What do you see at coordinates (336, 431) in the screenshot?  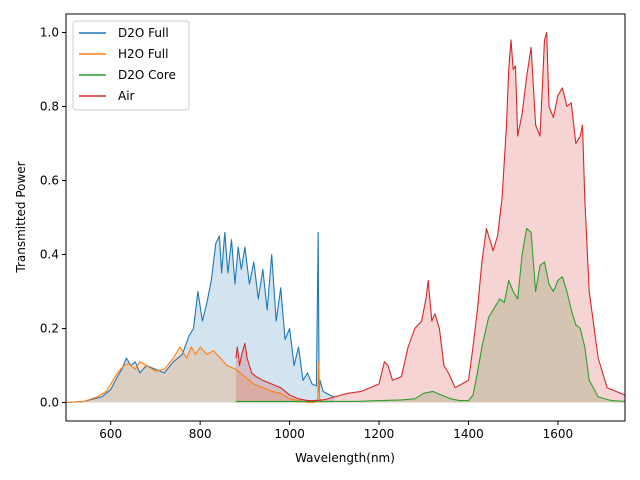 I see `x-axis: 600 800 1000 1200 1400 1600` at bounding box center [336, 431].